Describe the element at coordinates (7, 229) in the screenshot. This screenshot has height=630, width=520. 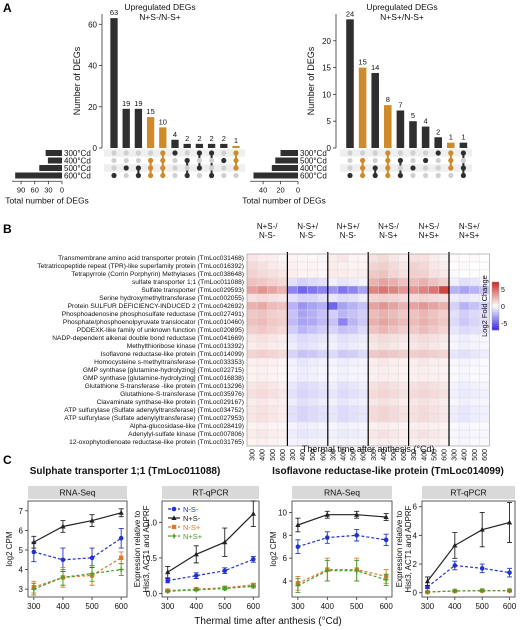
I see `panel-label-b: B` at that location.